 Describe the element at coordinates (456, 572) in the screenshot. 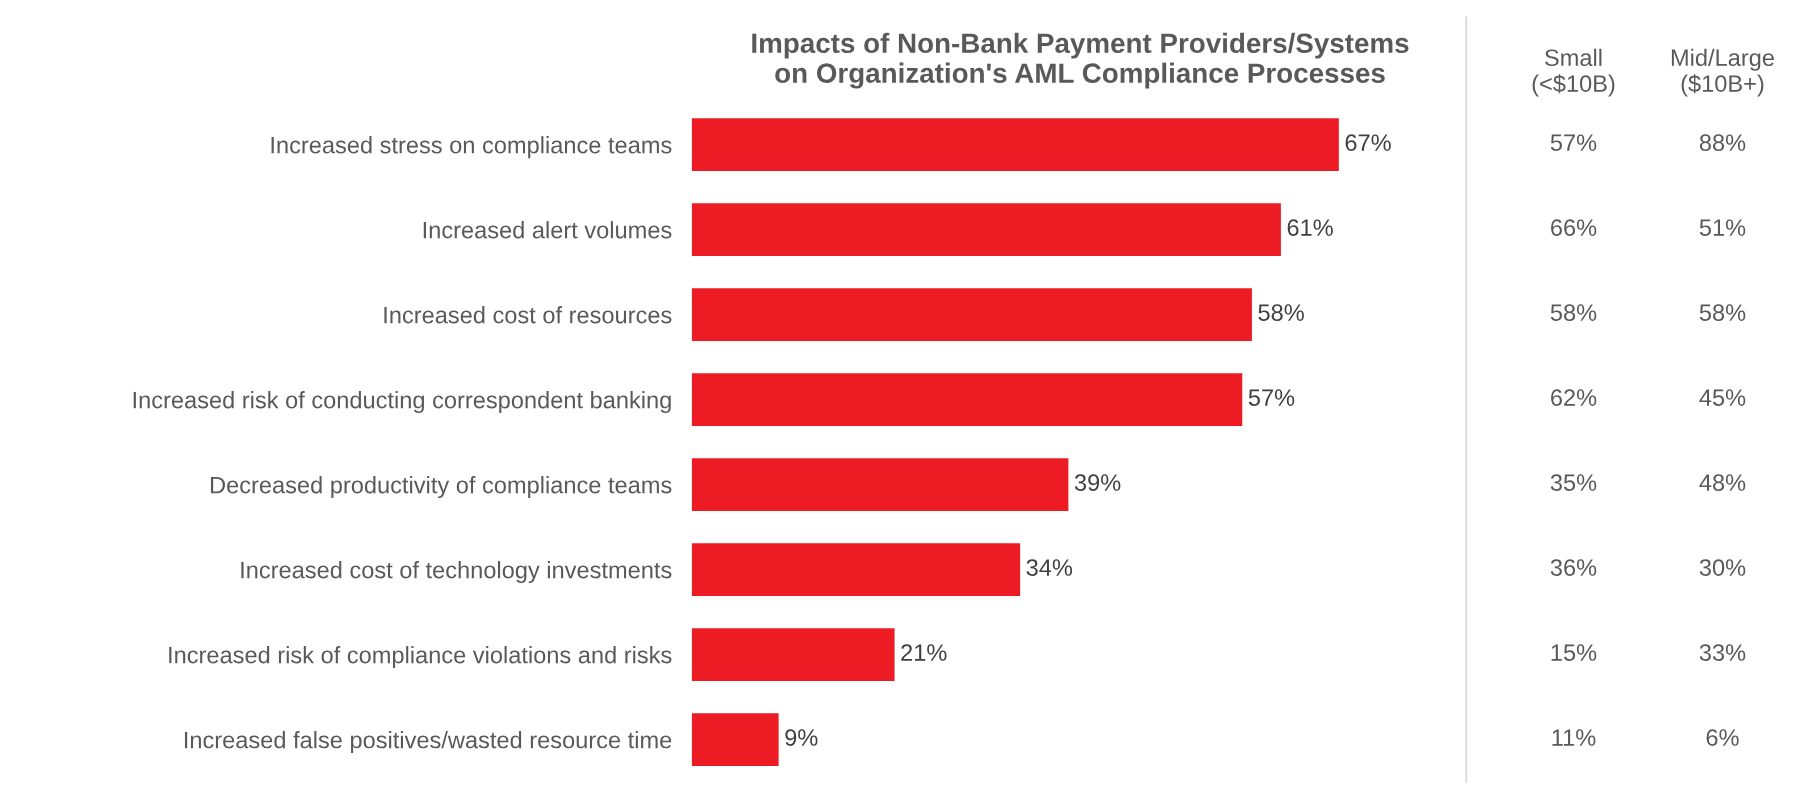

I see `y-tick-label: Increased cost of technology investments` at that location.